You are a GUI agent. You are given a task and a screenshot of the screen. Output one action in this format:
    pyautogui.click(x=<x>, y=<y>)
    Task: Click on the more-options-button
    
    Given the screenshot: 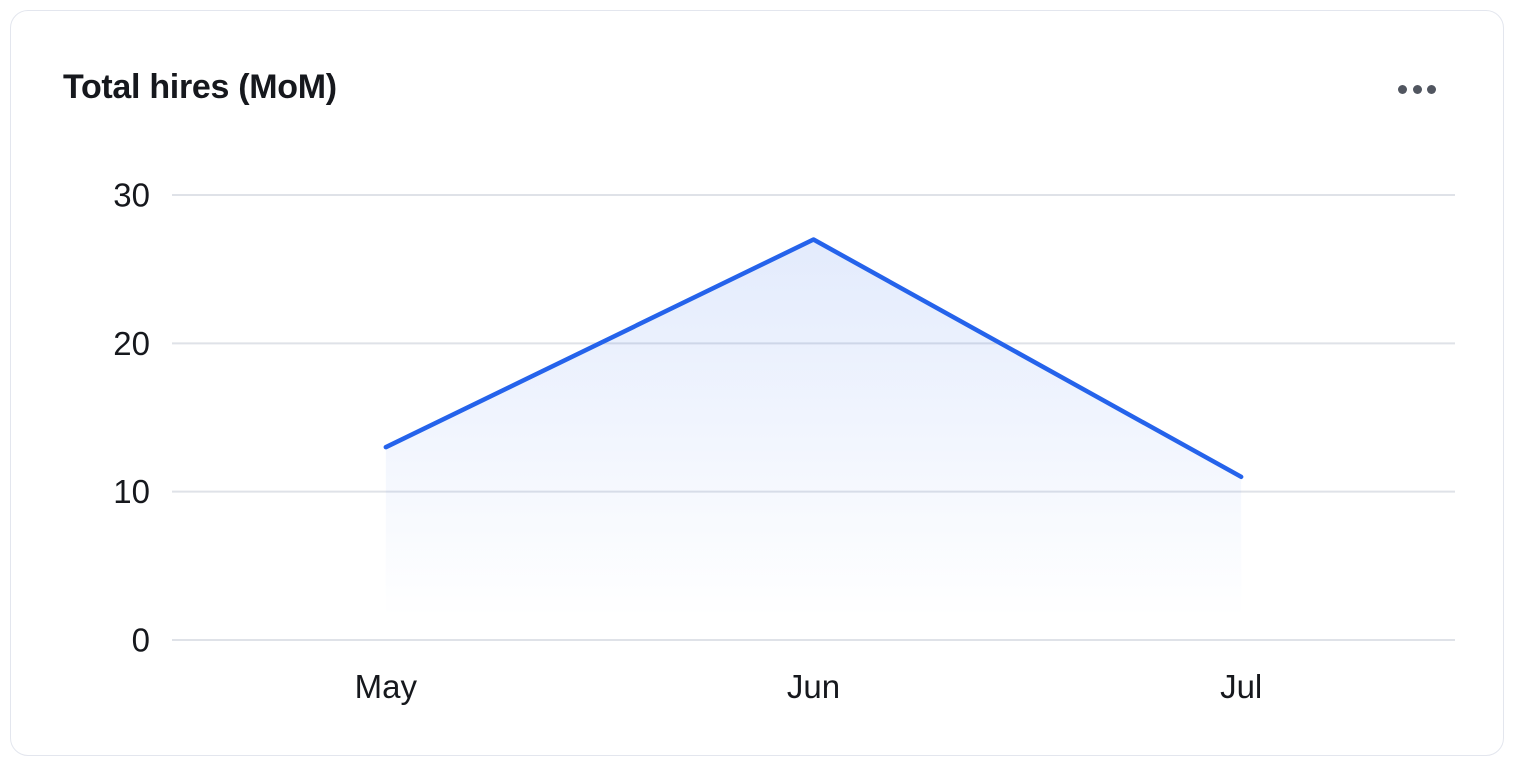 What is the action you would take?
    pyautogui.click(x=1417, y=89)
    